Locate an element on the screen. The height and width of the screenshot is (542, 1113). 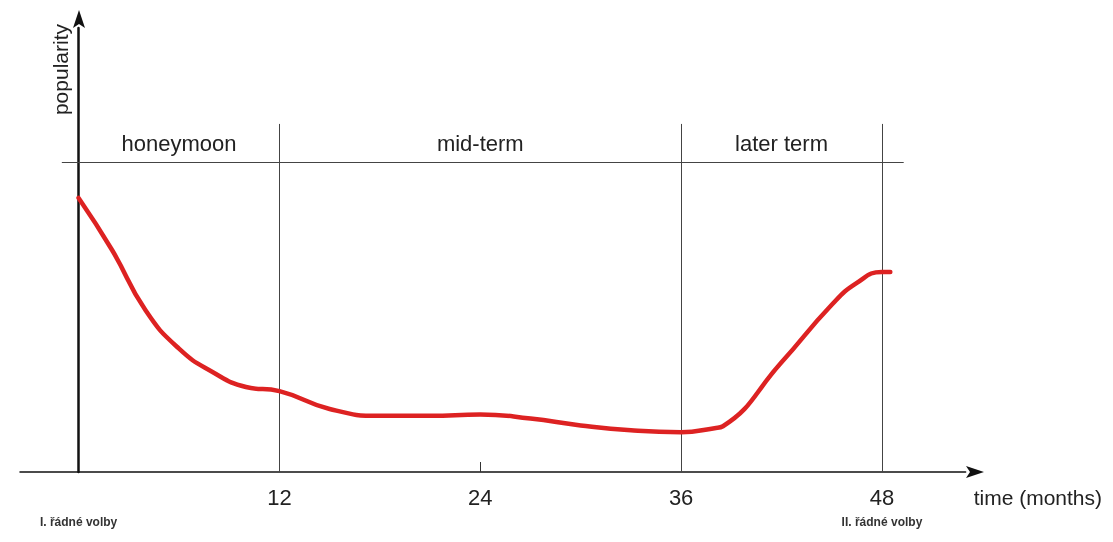
x-axis-title: time (months) is located at coordinates (1037, 497).